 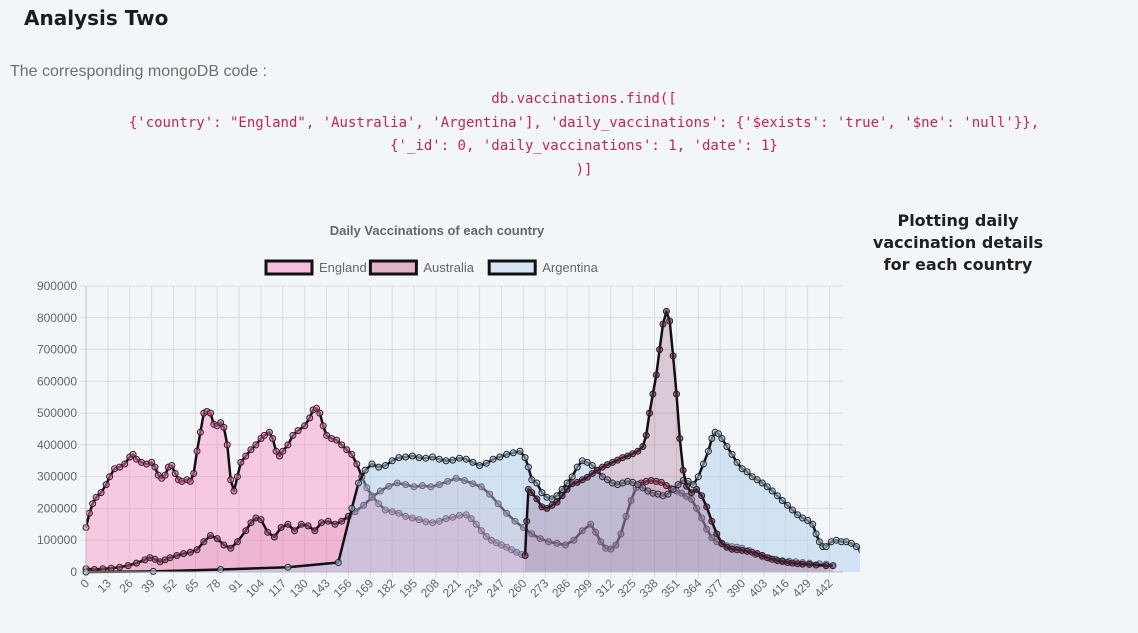 I want to click on x-tick-label: 260, so click(x=517, y=588).